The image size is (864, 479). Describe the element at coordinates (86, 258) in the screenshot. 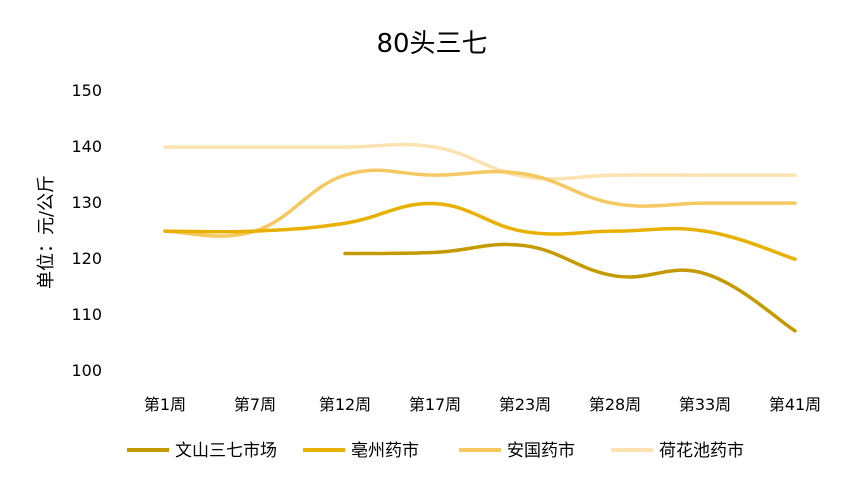

I see `y-tick-label: 120` at that location.